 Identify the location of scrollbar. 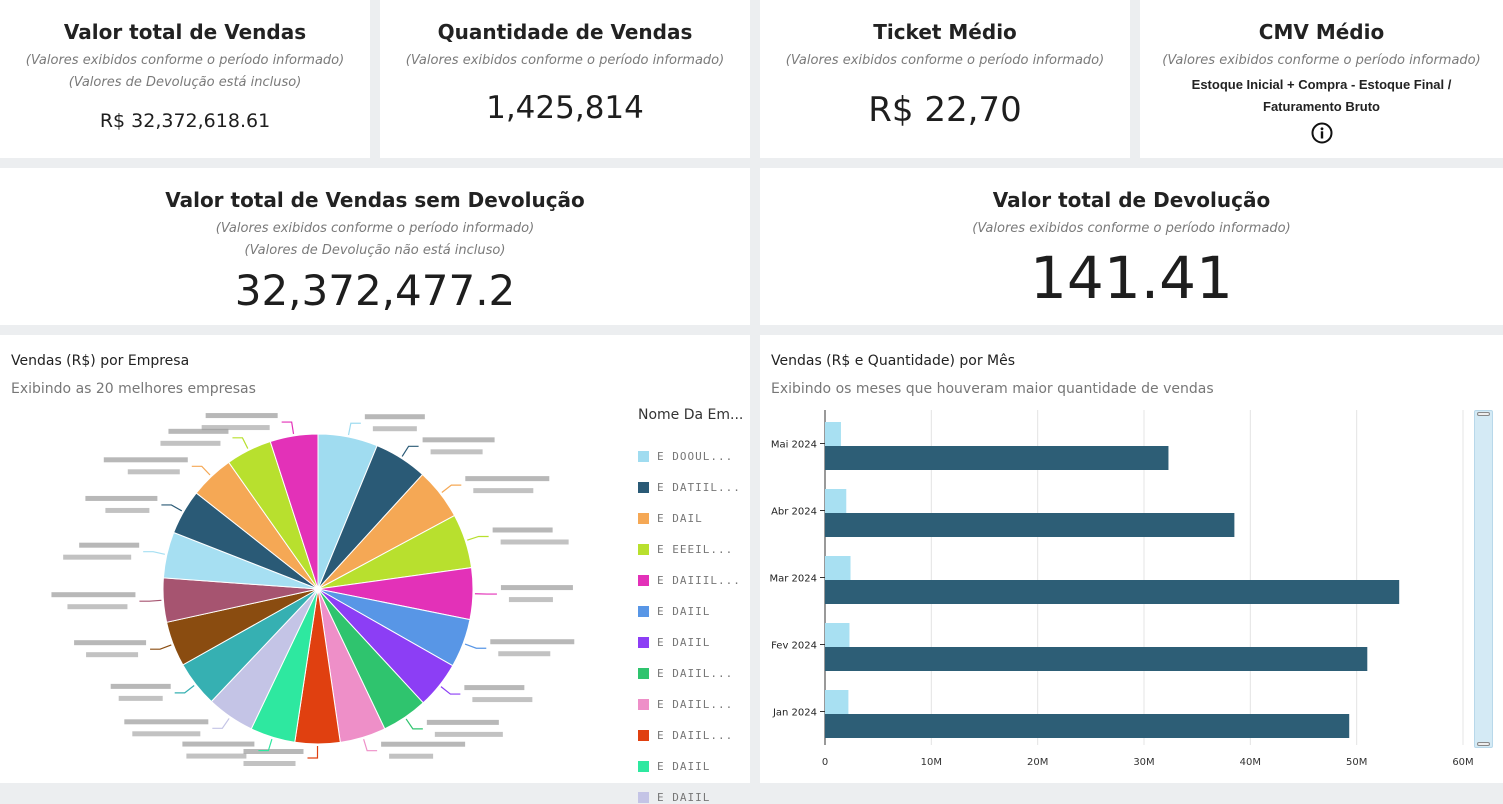
(1483, 579).